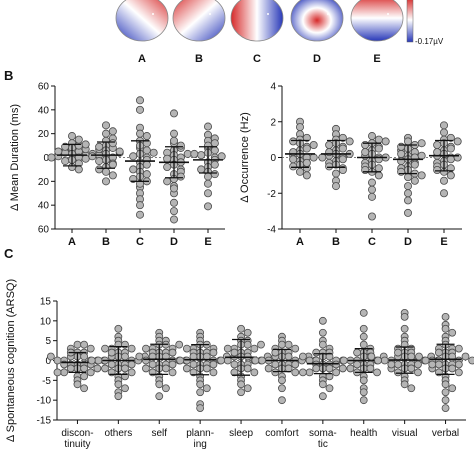 The image size is (474, 474). What do you see at coordinates (199, 21) in the screenshot?
I see `topomap-B` at bounding box center [199, 21].